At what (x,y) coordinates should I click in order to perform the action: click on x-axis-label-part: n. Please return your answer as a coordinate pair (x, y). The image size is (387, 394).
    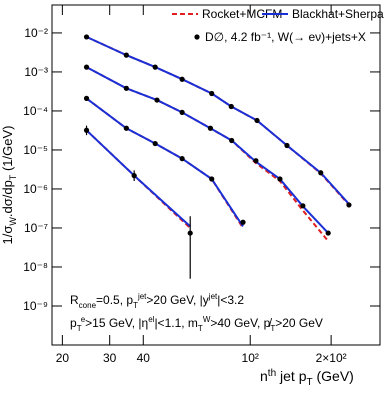
    Looking at the image, I should click on (264, 376).